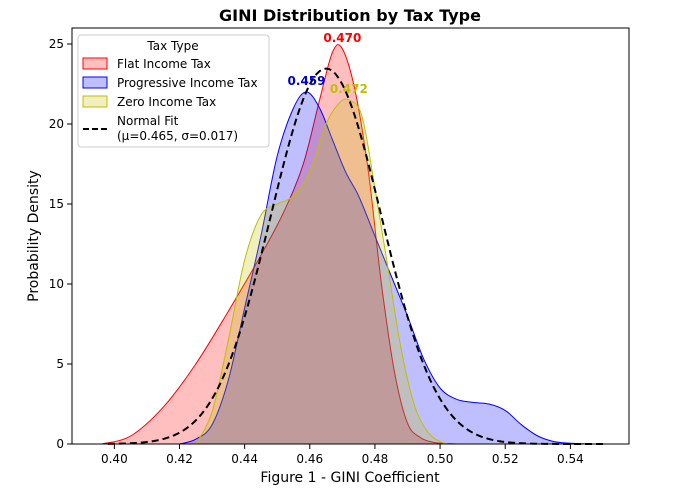  What do you see at coordinates (350, 15) in the screenshot?
I see `chart-title: GINI Distribution by Tax Type` at bounding box center [350, 15].